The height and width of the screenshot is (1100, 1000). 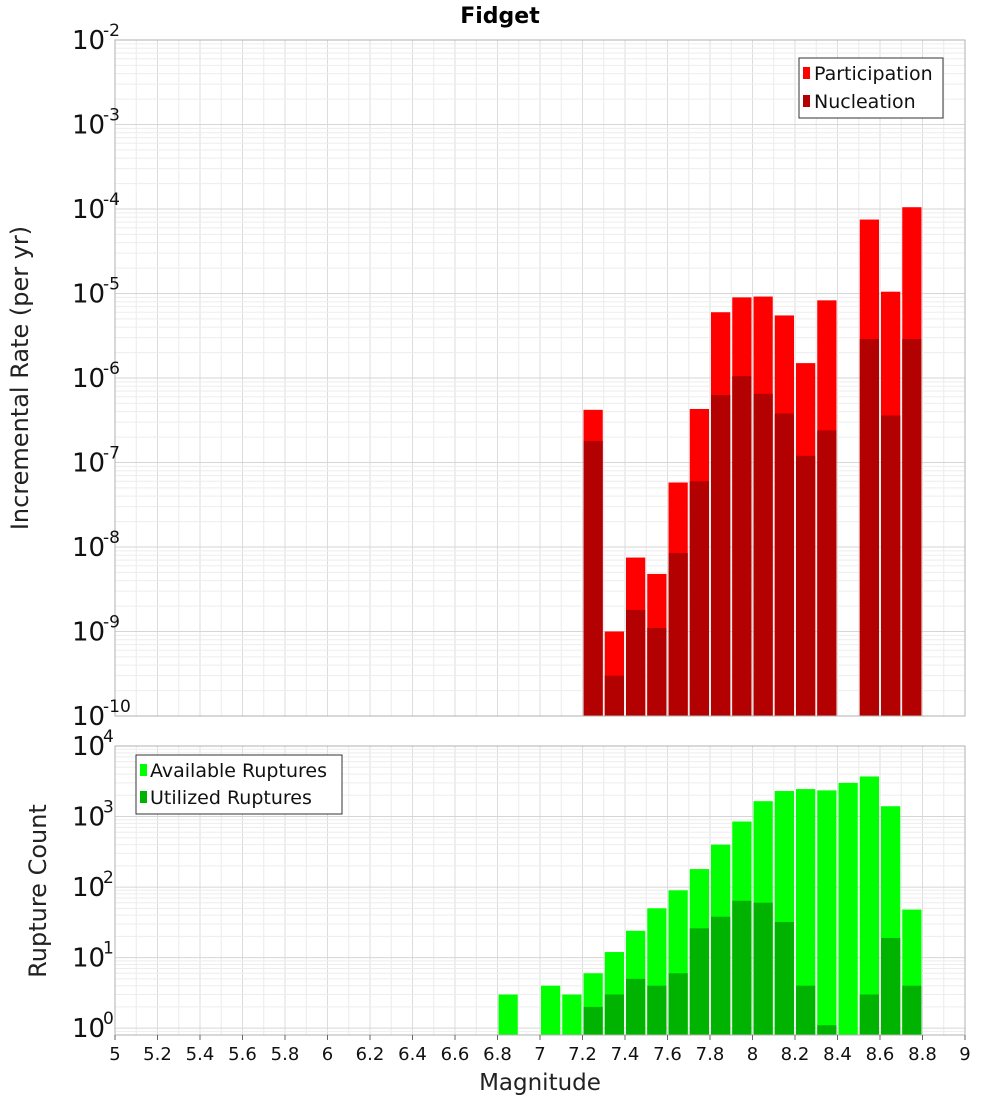 I want to click on x-tick-label: 8.4, so click(x=837, y=1054).